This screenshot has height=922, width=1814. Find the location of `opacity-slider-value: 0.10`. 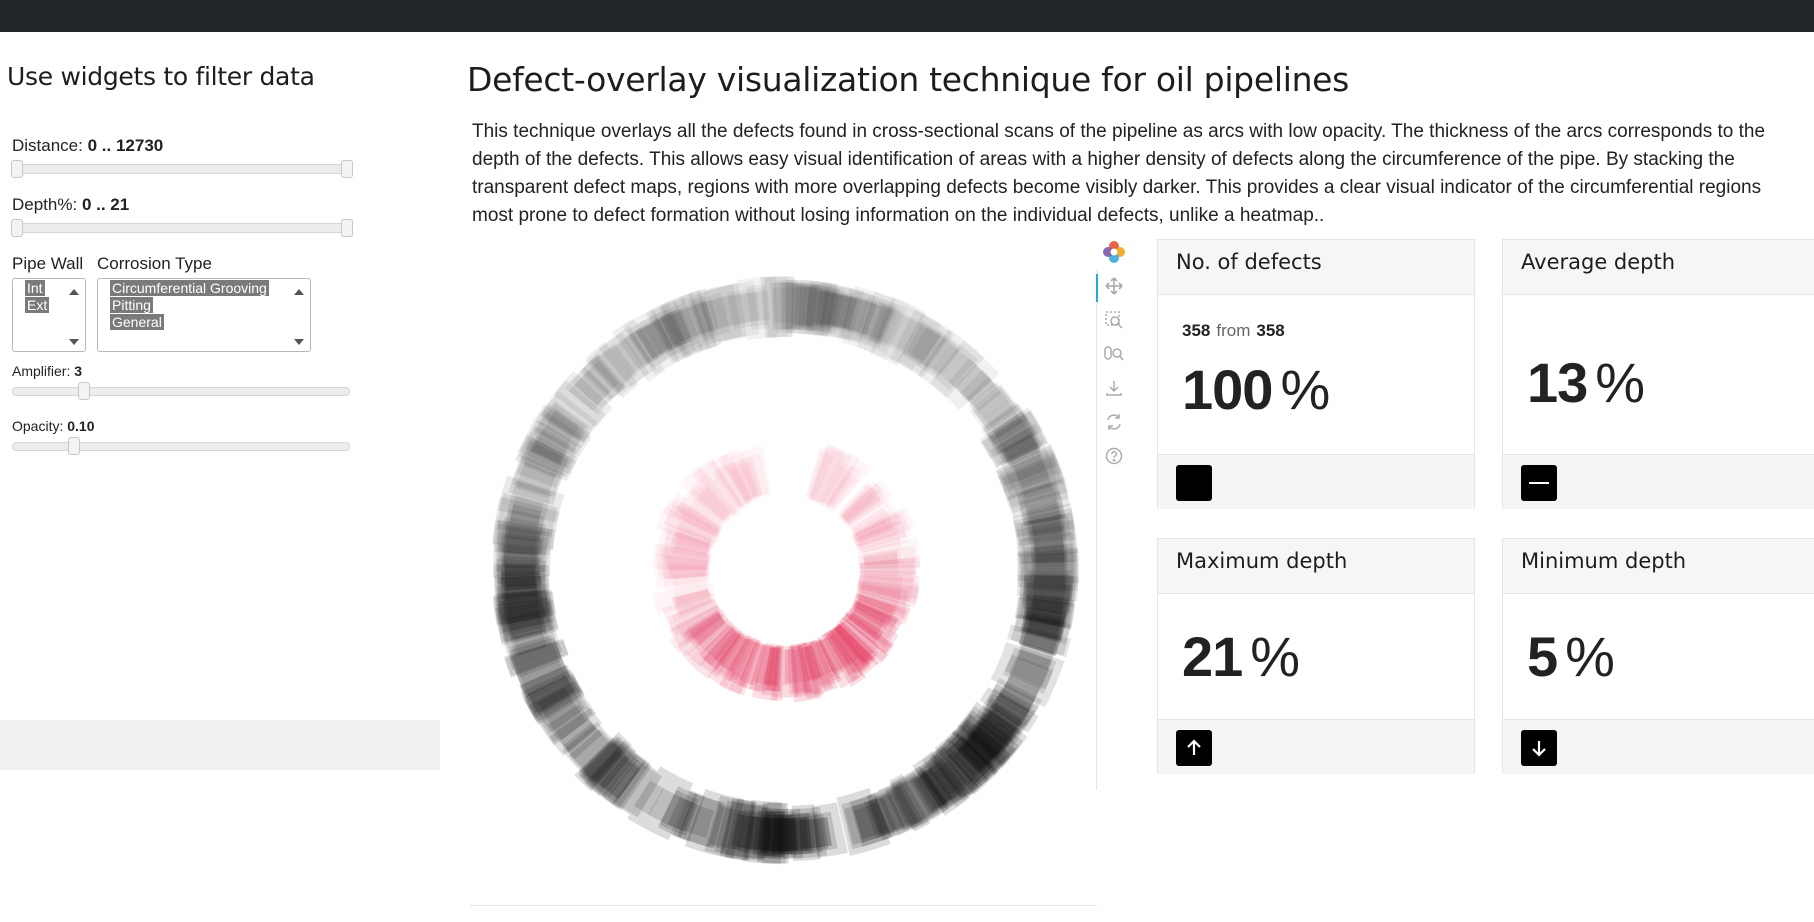

opacity-slider-value: 0.10 is located at coordinates (81, 426).